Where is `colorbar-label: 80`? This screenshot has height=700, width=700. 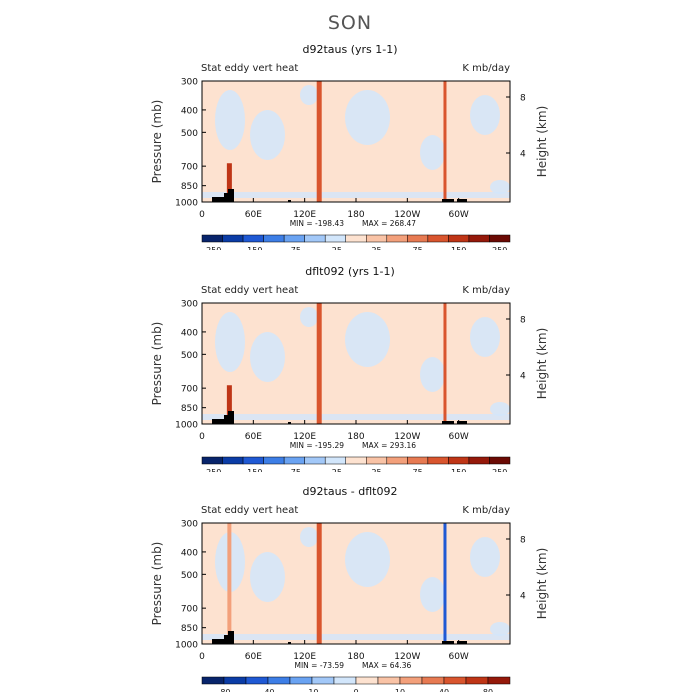
colorbar-label: 80 is located at coordinates (488, 690).